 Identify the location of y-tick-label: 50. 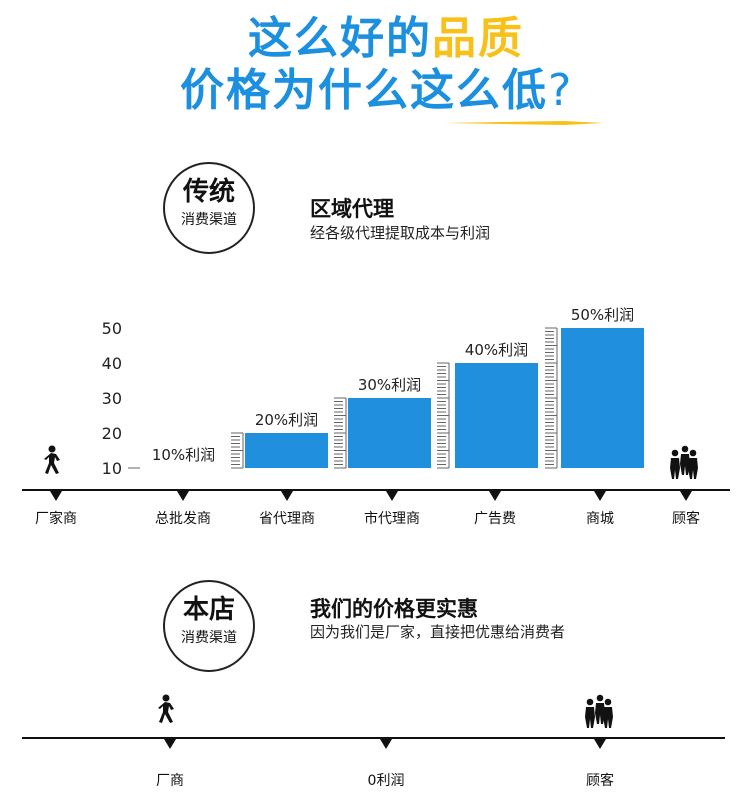
(112, 328).